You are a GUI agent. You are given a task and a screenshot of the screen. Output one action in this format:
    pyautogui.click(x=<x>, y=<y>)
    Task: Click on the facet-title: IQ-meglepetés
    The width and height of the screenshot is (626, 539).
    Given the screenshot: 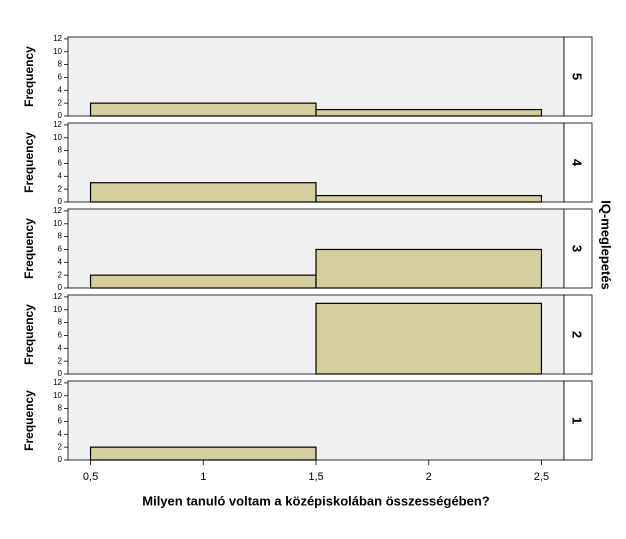 What is the action you would take?
    pyautogui.click(x=606, y=245)
    